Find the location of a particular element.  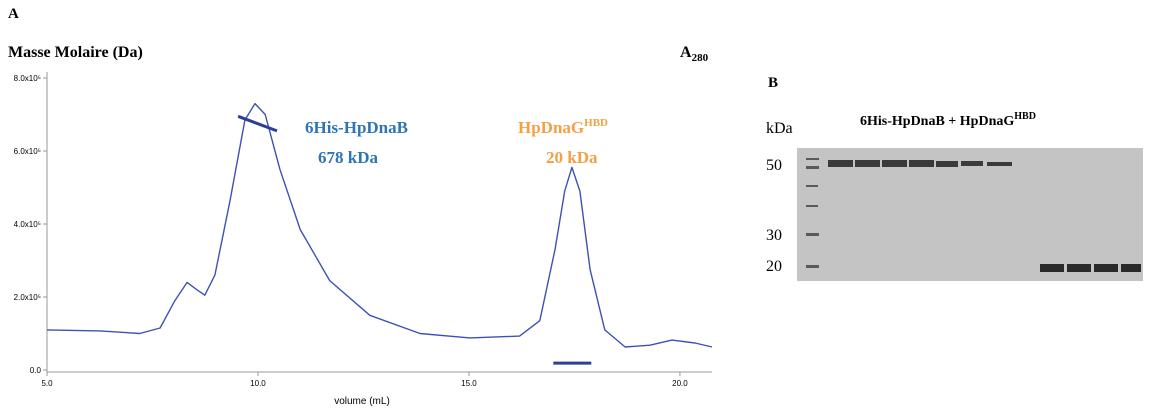

y2-axis-title-sub: 280 is located at coordinates (700, 58).